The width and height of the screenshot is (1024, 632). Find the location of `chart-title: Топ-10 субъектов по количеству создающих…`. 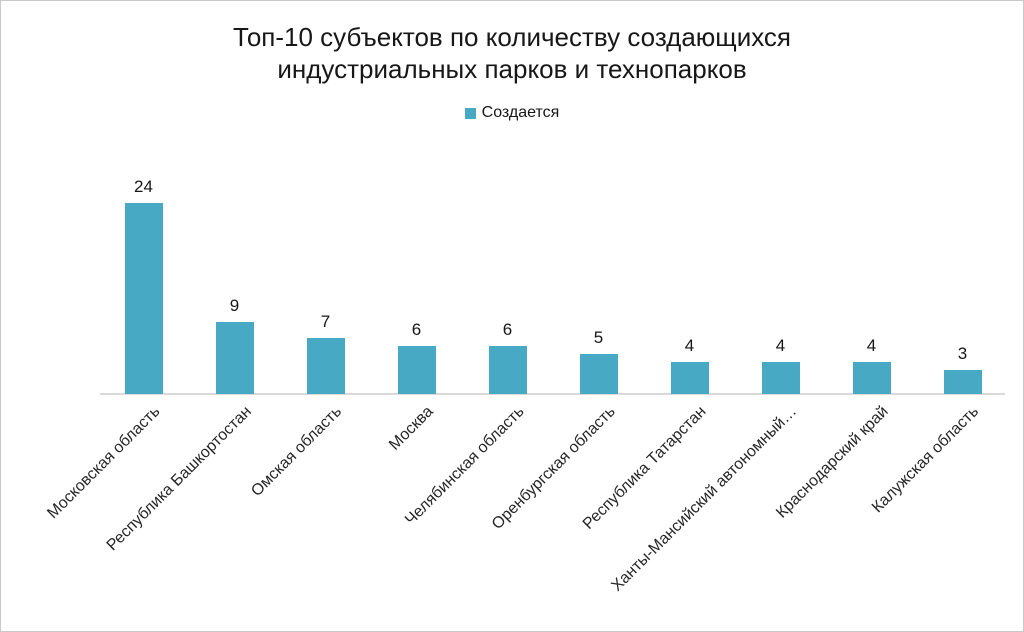

chart-title: Топ-10 субъектов по количеству создающих… is located at coordinates (512, 53).